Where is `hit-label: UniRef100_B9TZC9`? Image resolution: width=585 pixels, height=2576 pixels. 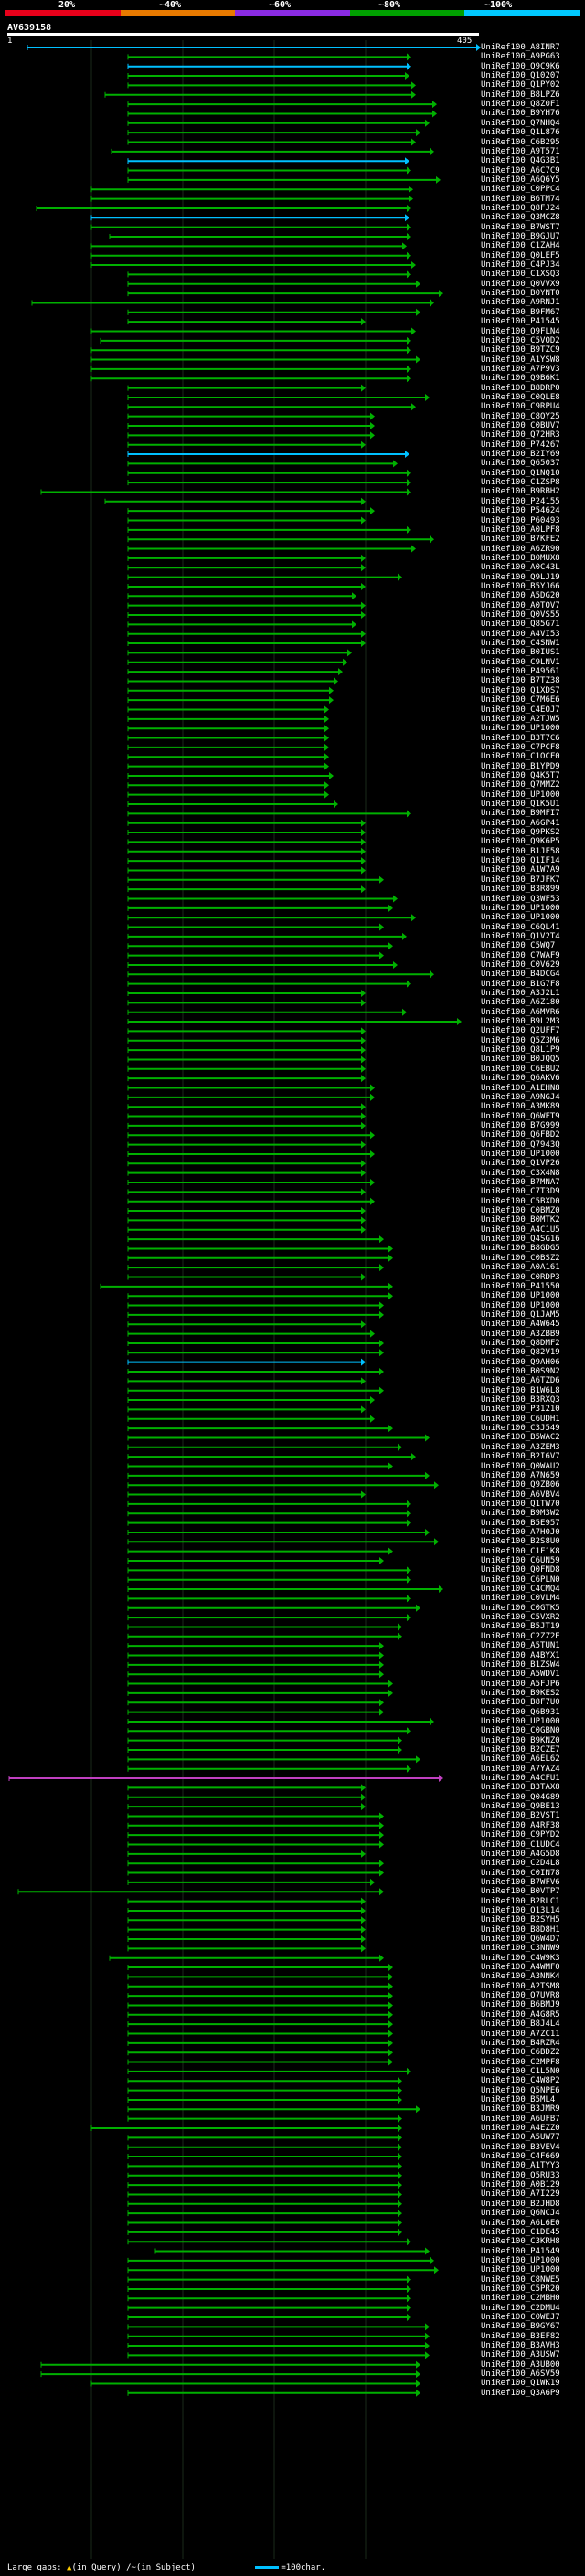
hit-label: UniRef100_B9TZC9 is located at coordinates (520, 350).